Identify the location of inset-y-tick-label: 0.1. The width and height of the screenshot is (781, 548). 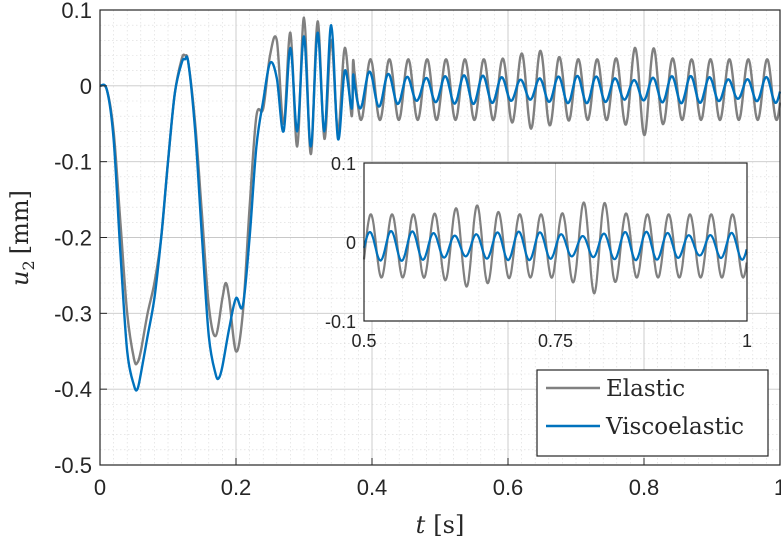
(343, 164).